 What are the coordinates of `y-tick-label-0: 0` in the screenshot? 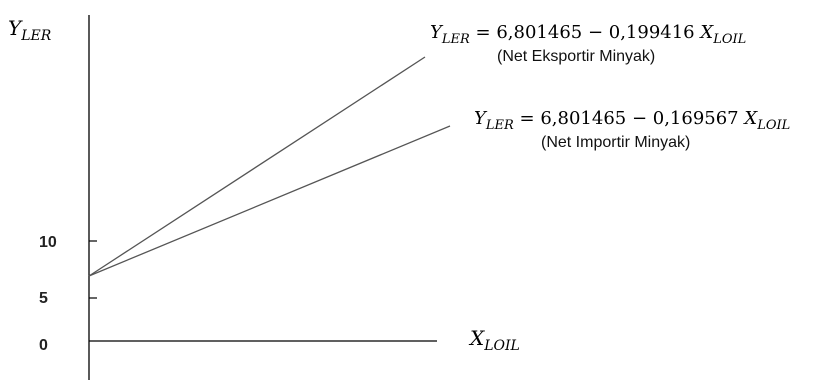 It's located at (43, 345).